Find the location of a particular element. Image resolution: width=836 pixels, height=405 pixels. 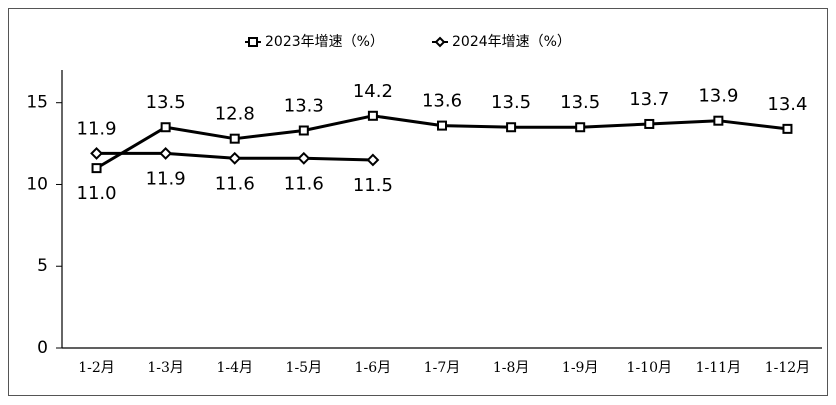

data-label: 12.8 is located at coordinates (235, 114).